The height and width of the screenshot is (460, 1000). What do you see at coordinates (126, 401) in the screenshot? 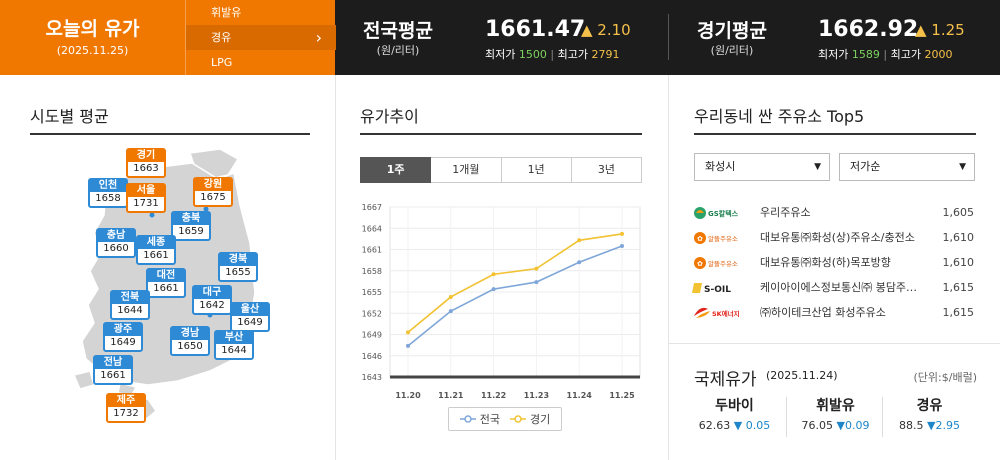
I see `region-name: 제주` at bounding box center [126, 401].